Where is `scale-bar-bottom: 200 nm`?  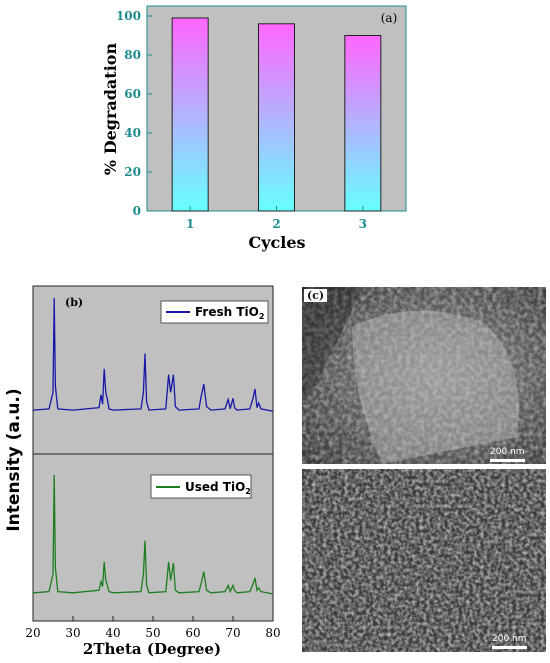
scale-bar-bottom: 200 nm is located at coordinates (509, 641).